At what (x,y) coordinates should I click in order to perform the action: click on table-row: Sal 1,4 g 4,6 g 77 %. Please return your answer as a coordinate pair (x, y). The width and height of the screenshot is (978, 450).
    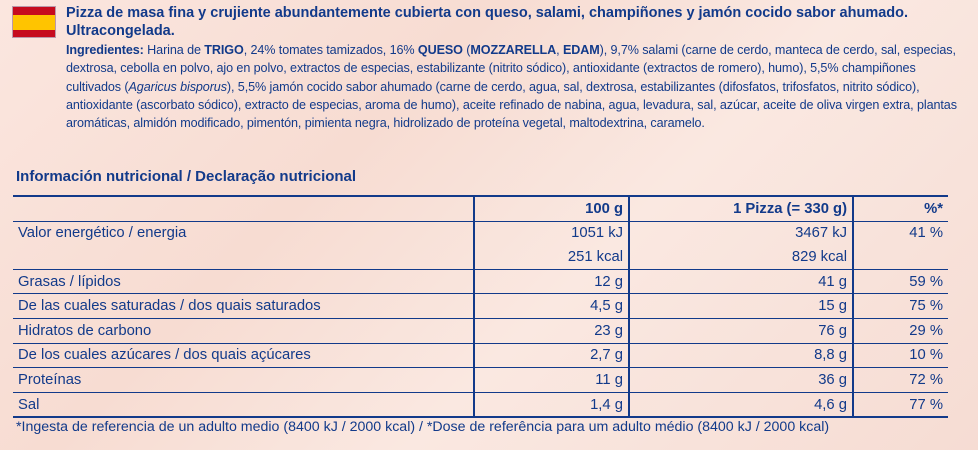
    Looking at the image, I should click on (480, 405).